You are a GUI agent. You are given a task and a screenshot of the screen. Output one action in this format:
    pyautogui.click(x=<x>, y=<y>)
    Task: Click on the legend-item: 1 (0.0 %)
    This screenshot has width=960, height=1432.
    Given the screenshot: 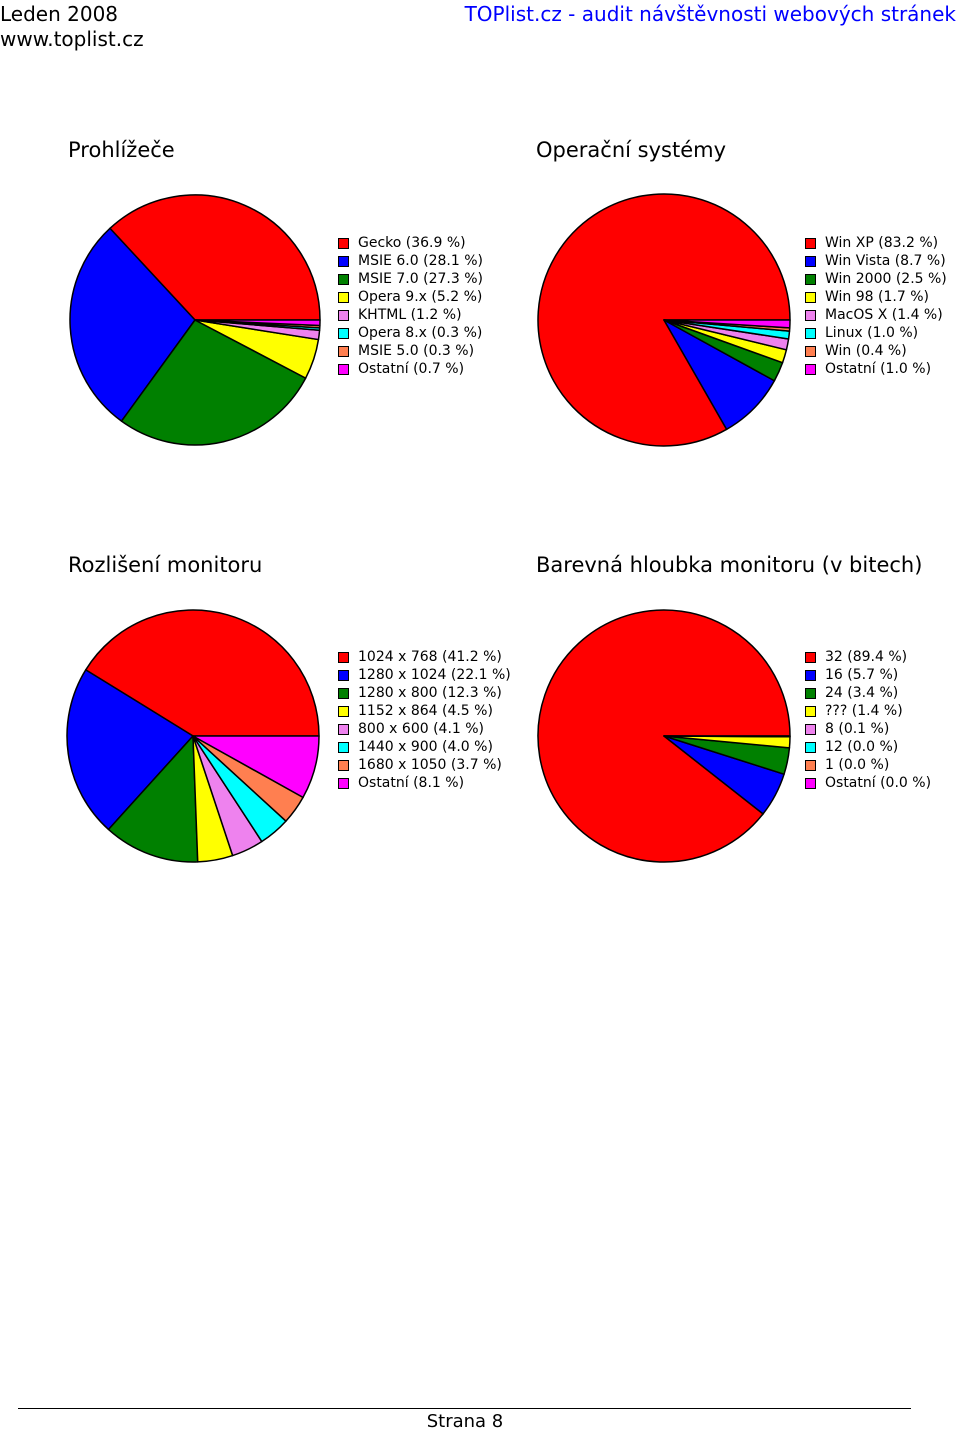 What is the action you would take?
    pyautogui.click(x=868, y=765)
    